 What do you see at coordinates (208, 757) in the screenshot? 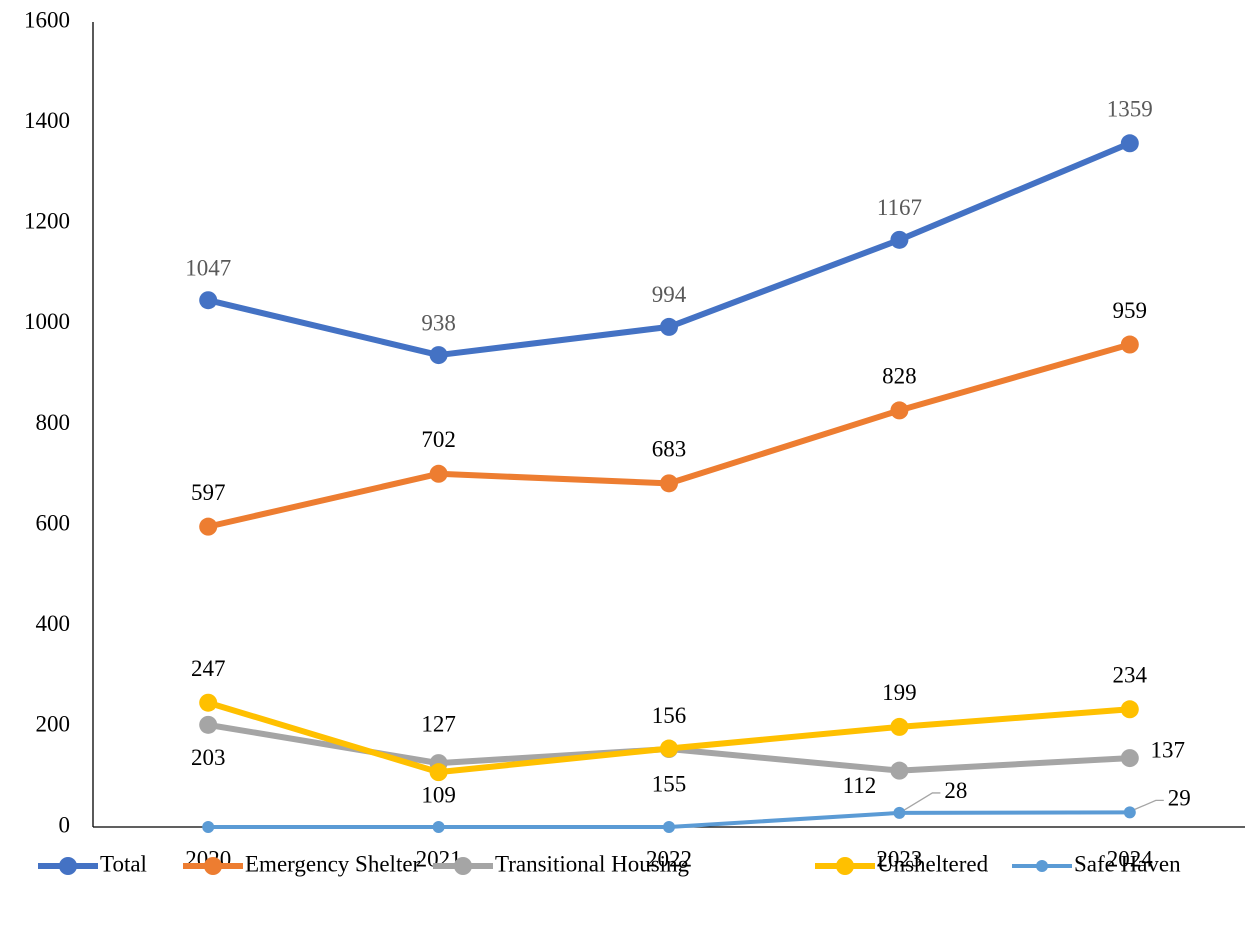
I see `data-label: 203` at bounding box center [208, 757].